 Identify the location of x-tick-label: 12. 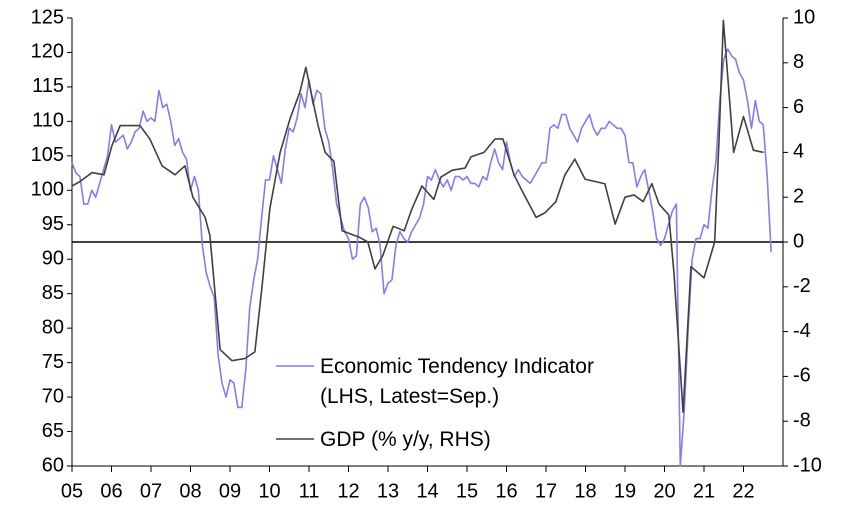
(348, 491).